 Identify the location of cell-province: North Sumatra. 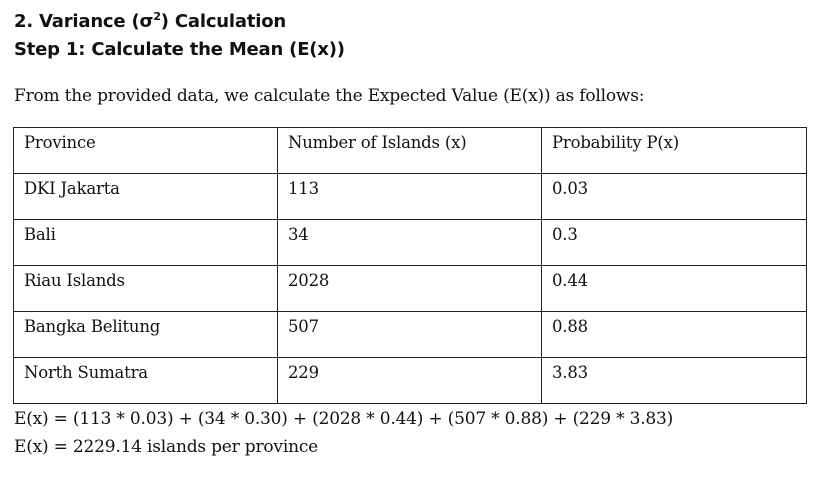
(86, 372).